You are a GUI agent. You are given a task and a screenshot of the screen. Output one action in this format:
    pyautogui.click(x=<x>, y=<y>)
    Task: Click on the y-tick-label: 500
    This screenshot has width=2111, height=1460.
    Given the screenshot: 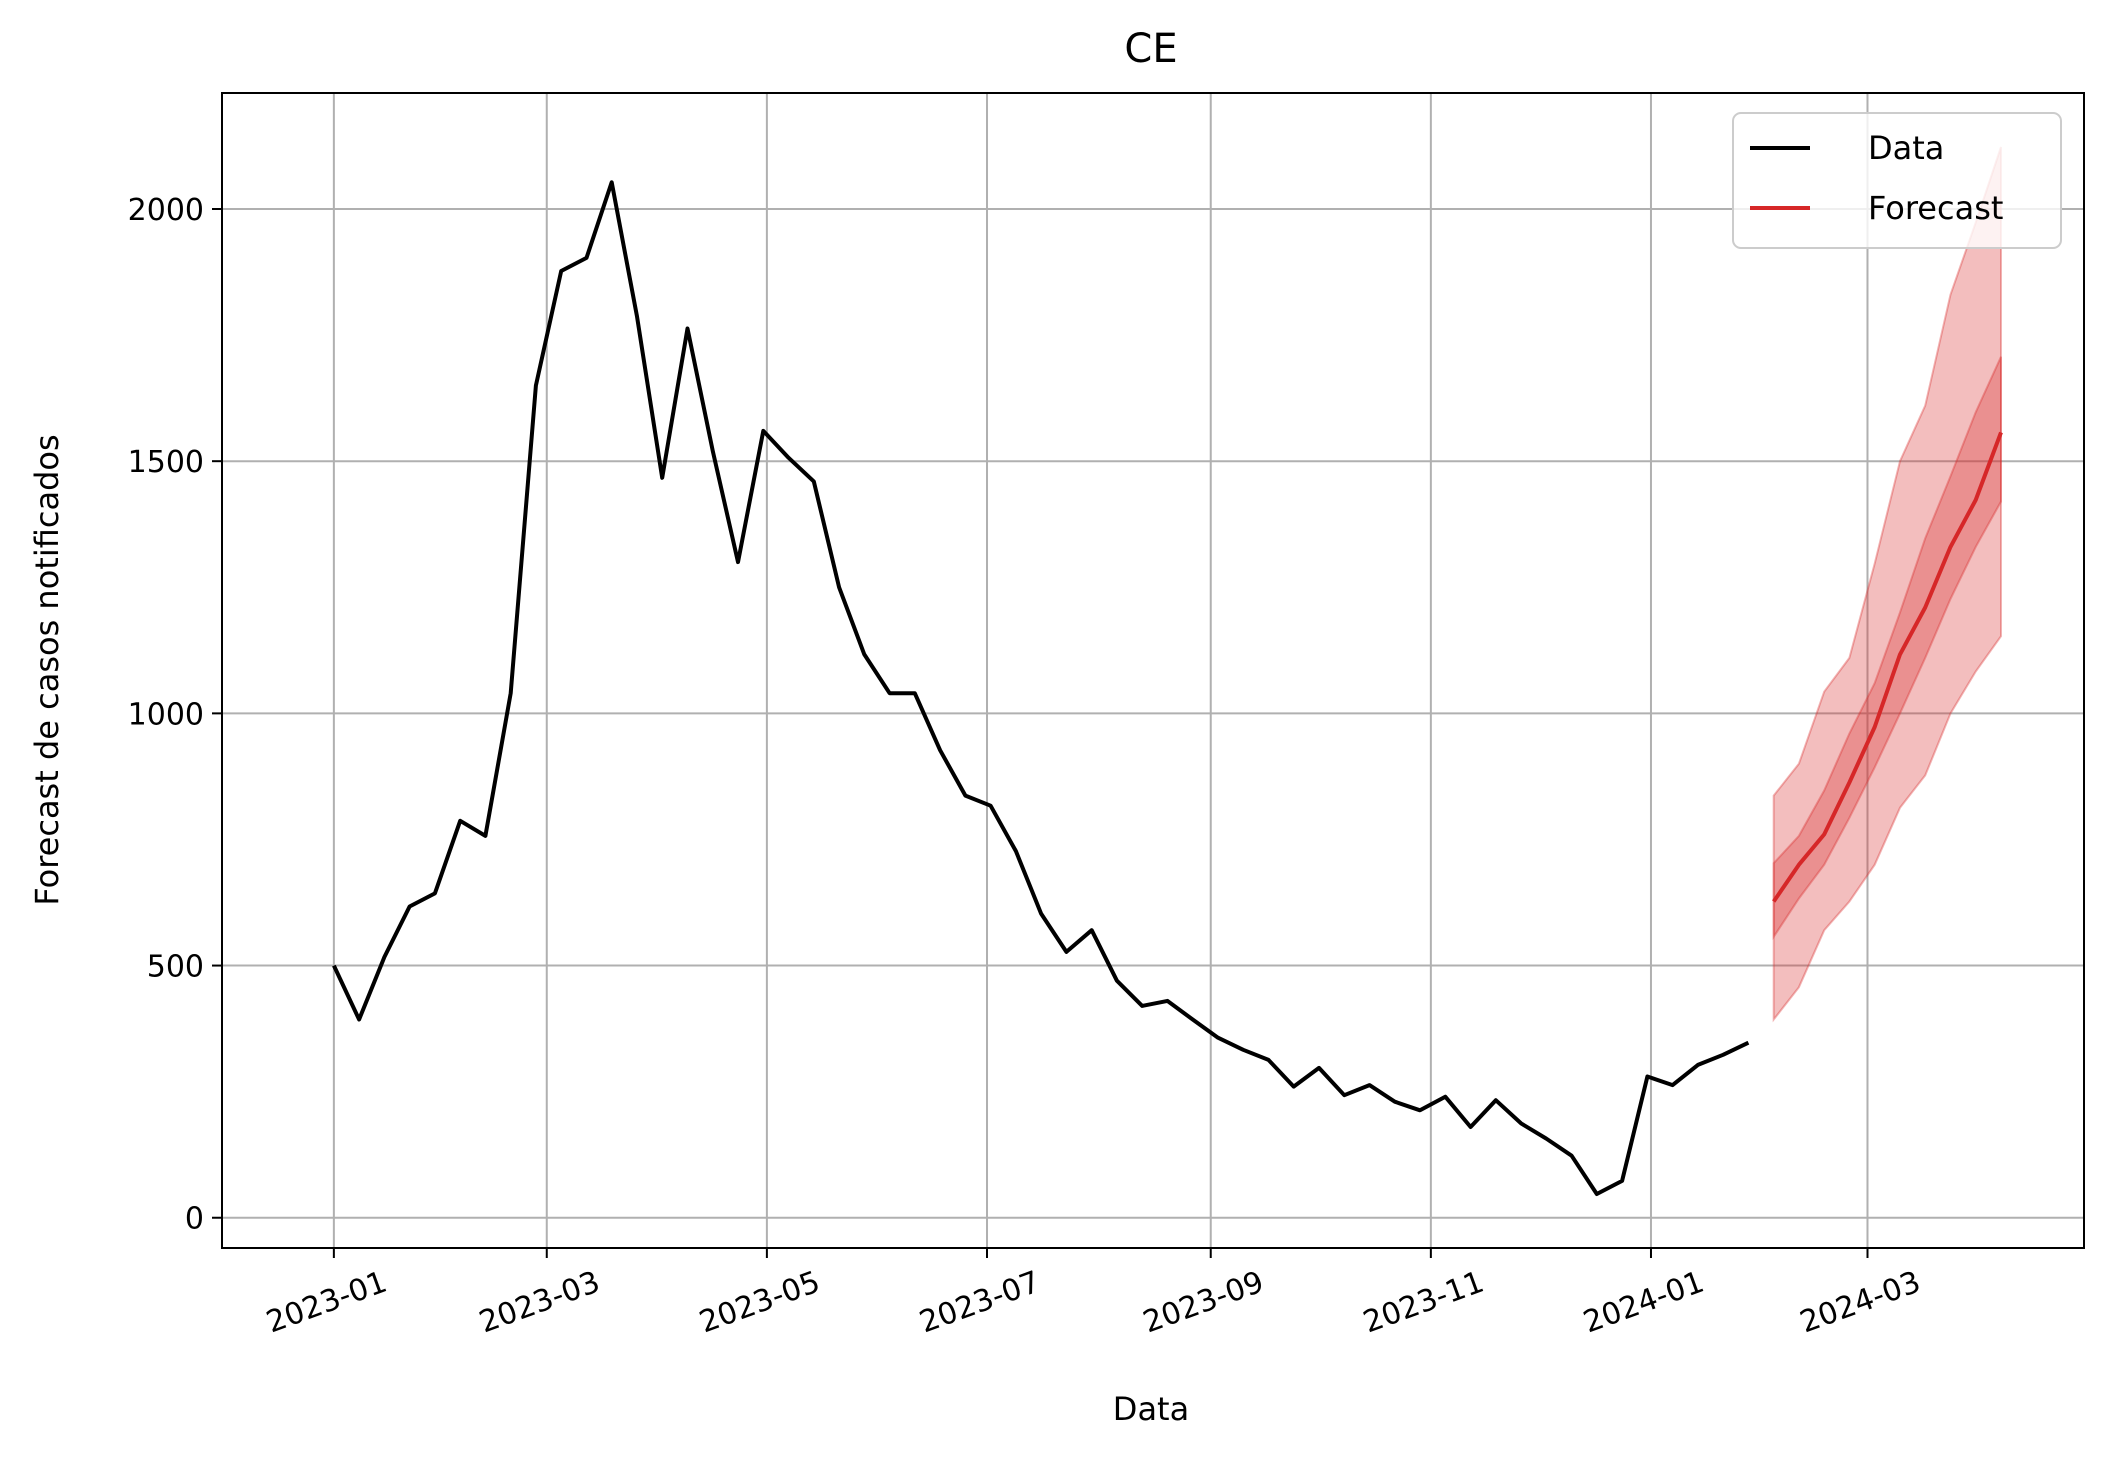 What is the action you would take?
    pyautogui.click(x=175, y=967)
    